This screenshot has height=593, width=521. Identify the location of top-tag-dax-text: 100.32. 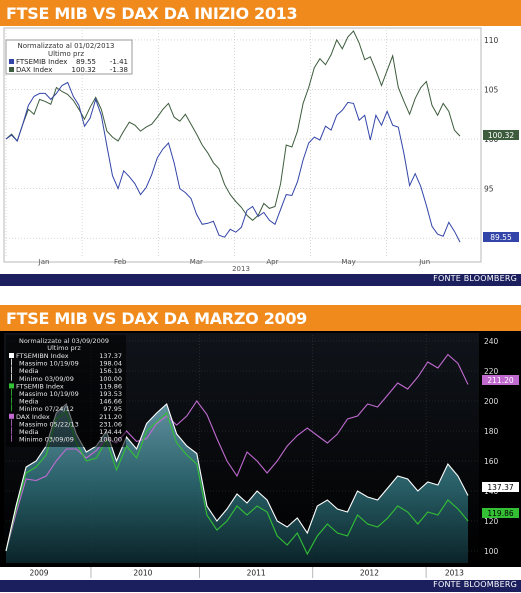
(501, 135).